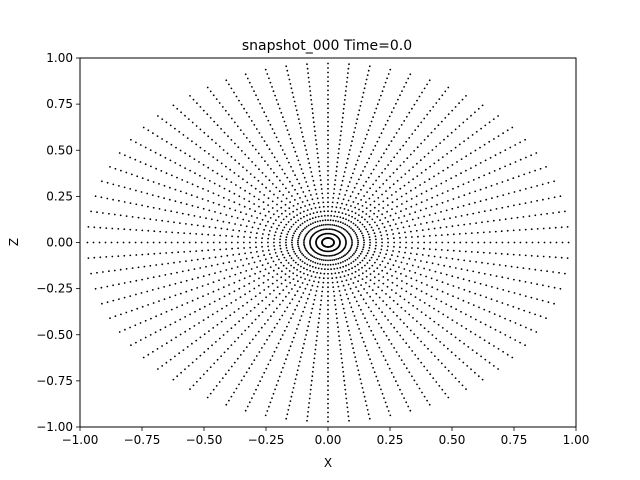 The image size is (640, 480). What do you see at coordinates (54, 335) in the screenshot?
I see `y-tick-label: −0.50` at bounding box center [54, 335].